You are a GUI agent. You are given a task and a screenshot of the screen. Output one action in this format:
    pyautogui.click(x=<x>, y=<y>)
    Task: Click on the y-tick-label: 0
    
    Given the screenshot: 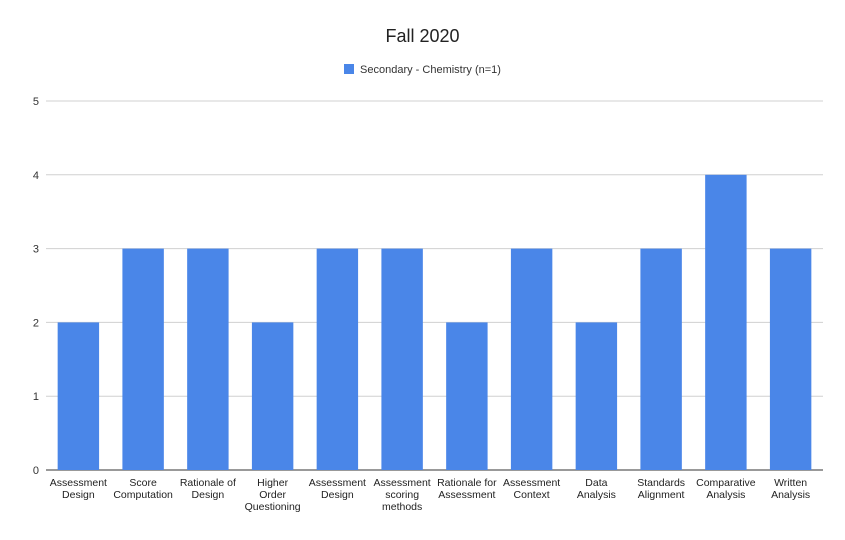 What is the action you would take?
    pyautogui.click(x=36, y=471)
    